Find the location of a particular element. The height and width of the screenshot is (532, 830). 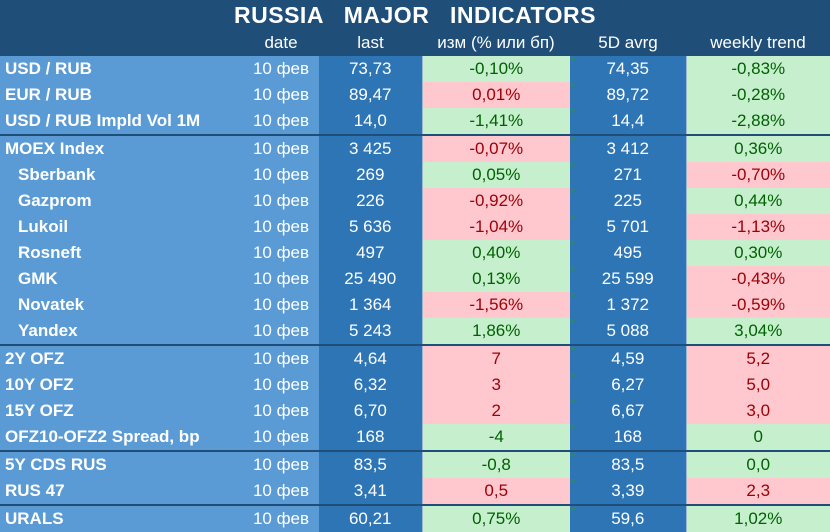

row-change: -0,92% is located at coordinates (495, 201).